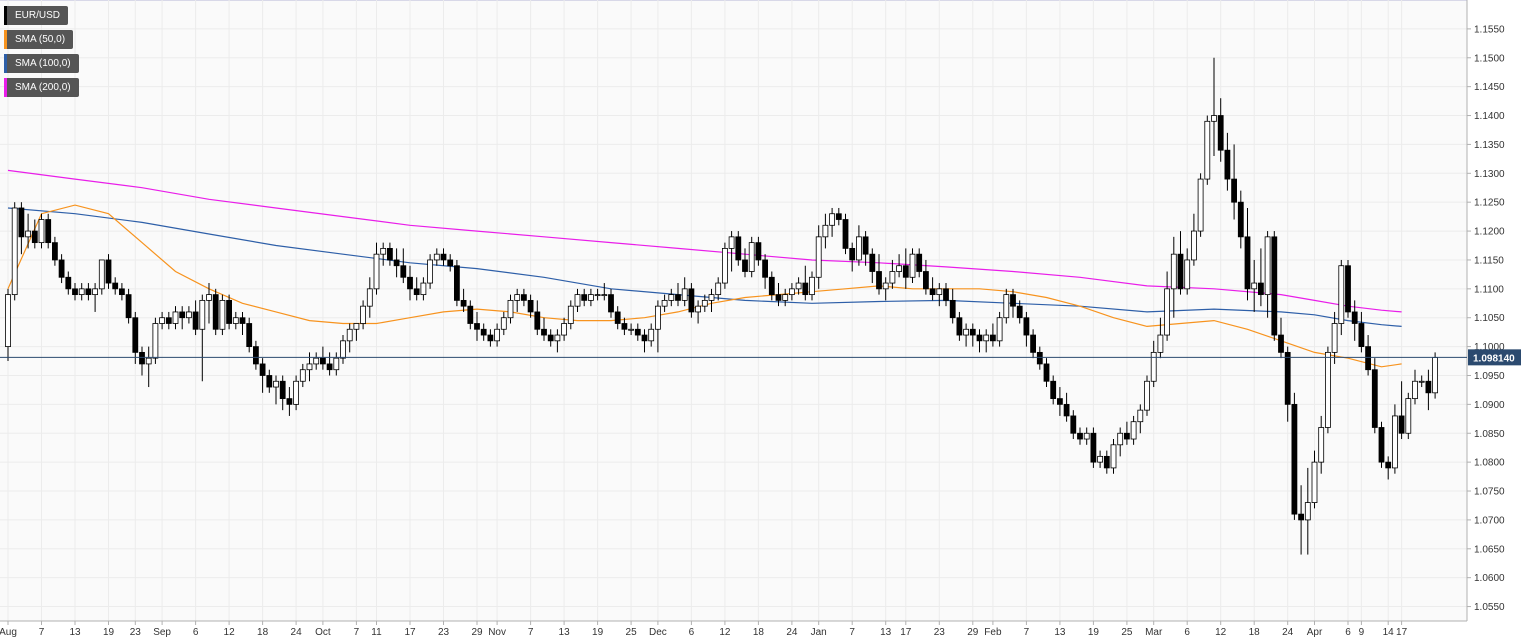  Describe the element at coordinates (297, 632) in the screenshot. I see `x-tick-label: 24` at that location.